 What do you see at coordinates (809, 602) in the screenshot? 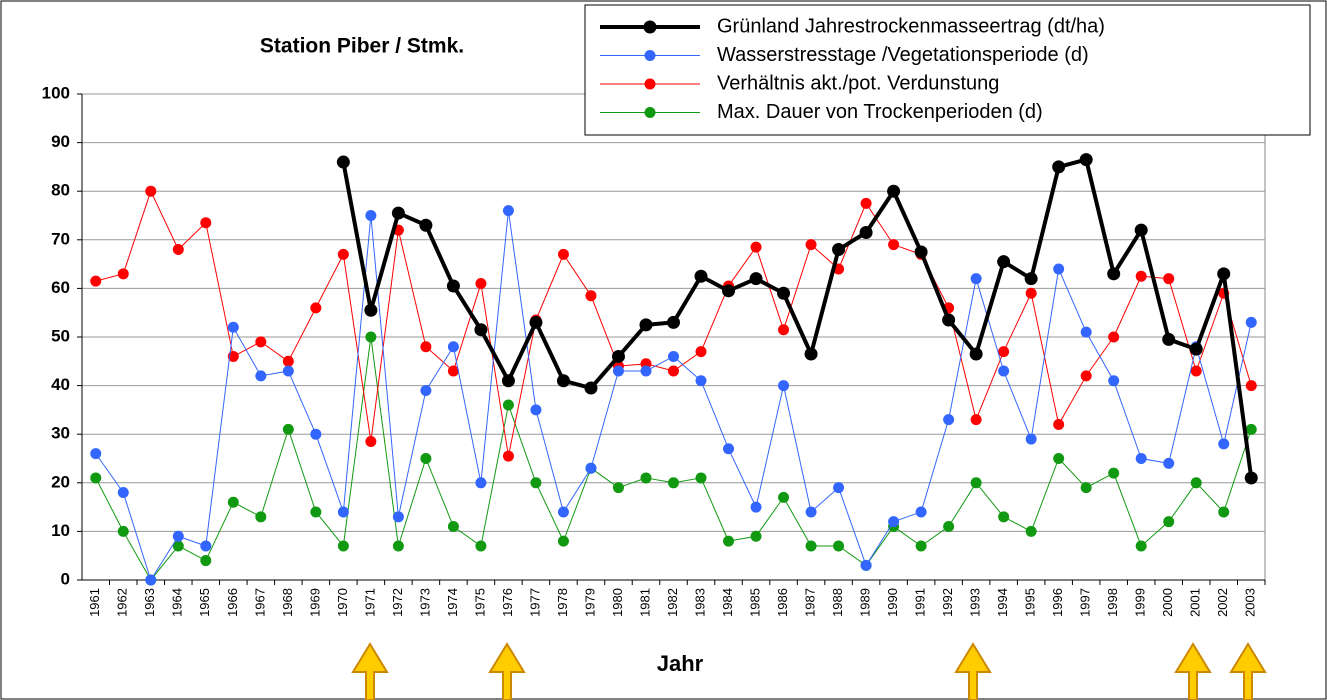
I see `x-tick-label: 1987` at bounding box center [809, 602].